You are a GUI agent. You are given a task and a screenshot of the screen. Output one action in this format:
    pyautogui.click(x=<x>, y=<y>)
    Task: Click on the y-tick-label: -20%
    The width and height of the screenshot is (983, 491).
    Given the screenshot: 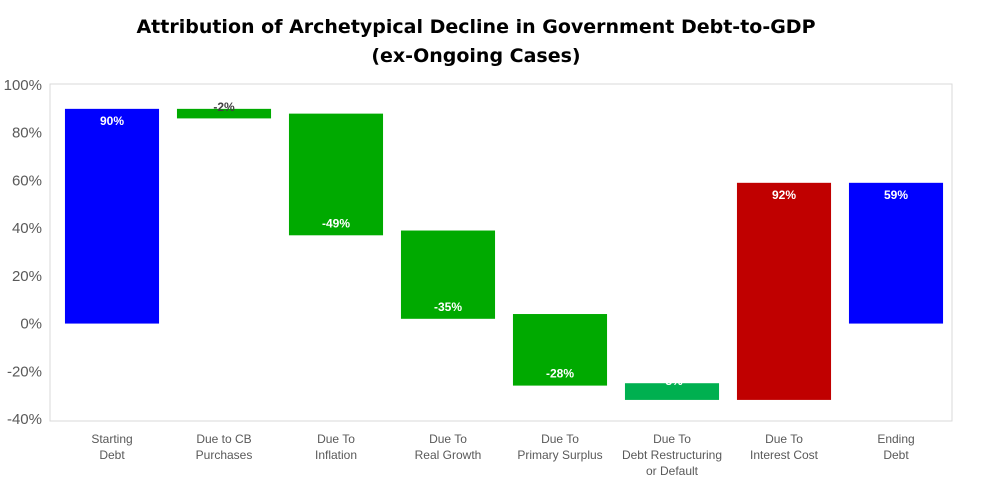 What is the action you would take?
    pyautogui.click(x=24, y=371)
    